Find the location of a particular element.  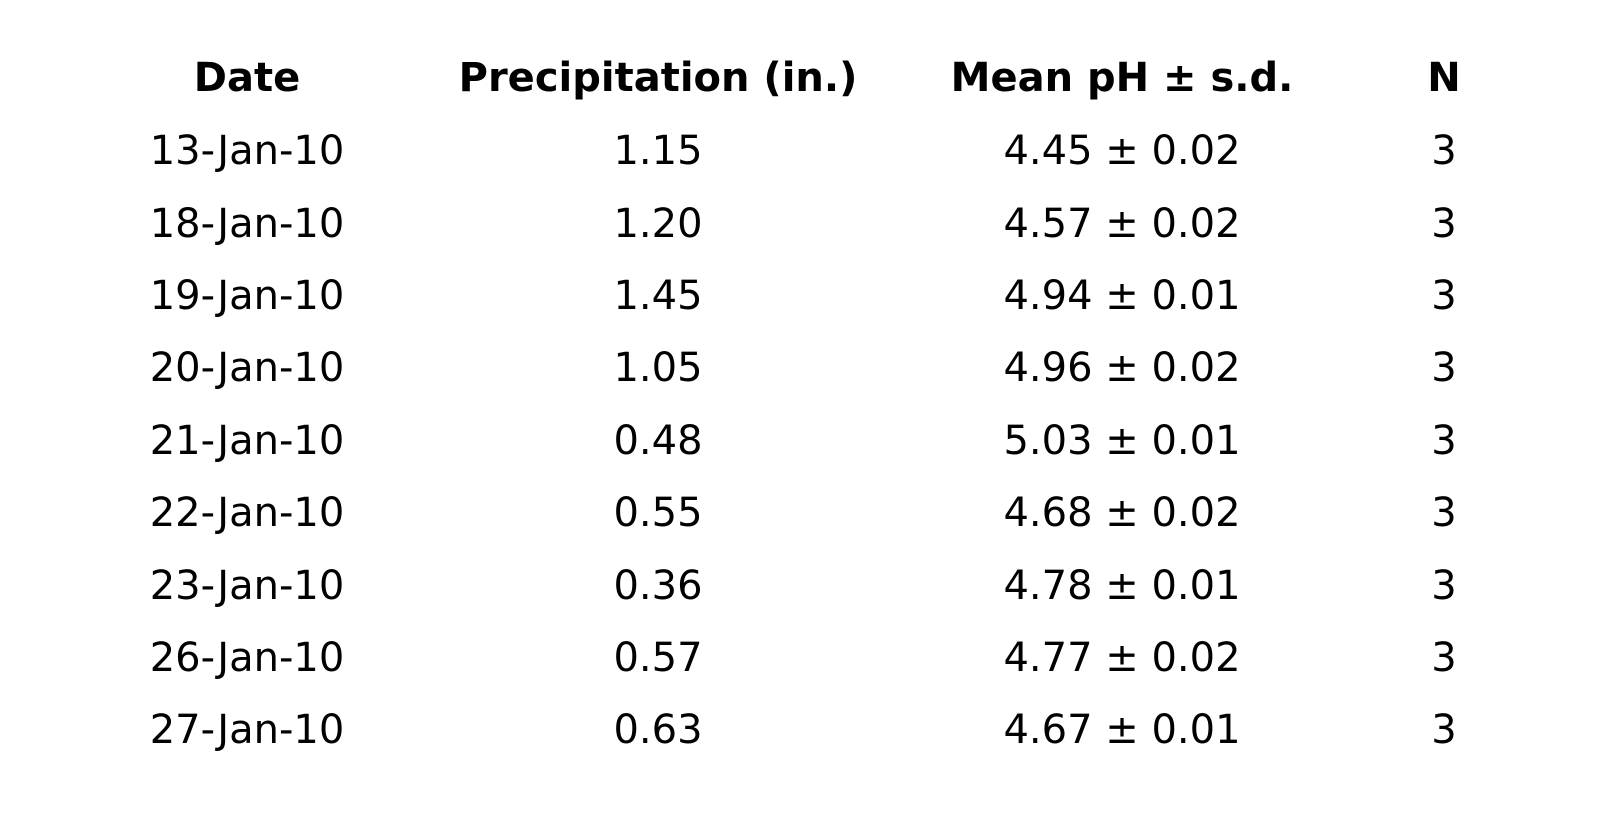

table-row: 27-Jan-10 0.63 4.67 ± 0.01 3 is located at coordinates (806, 730).